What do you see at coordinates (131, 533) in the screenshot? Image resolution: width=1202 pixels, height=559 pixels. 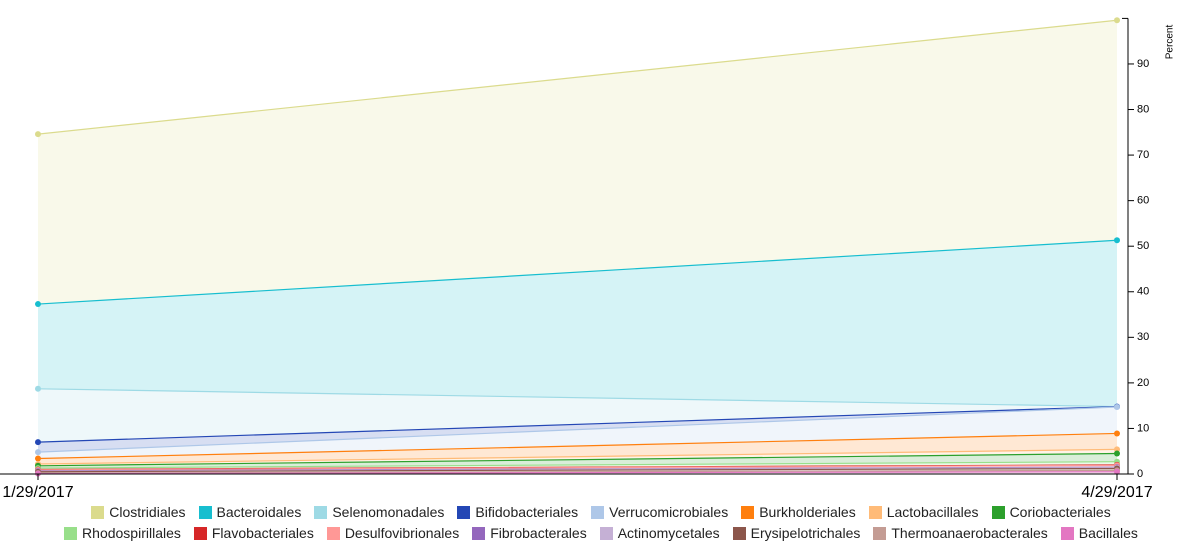 I see `legend-label: Rhodospirillales` at bounding box center [131, 533].